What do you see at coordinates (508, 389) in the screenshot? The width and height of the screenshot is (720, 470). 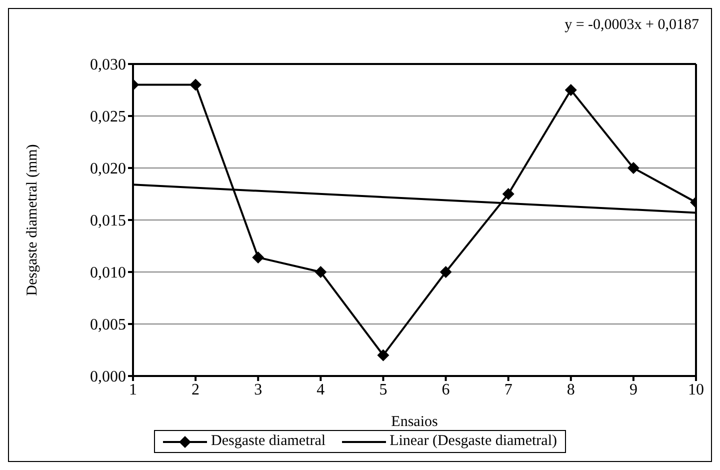 I see `x-tick-label: 7` at bounding box center [508, 389].